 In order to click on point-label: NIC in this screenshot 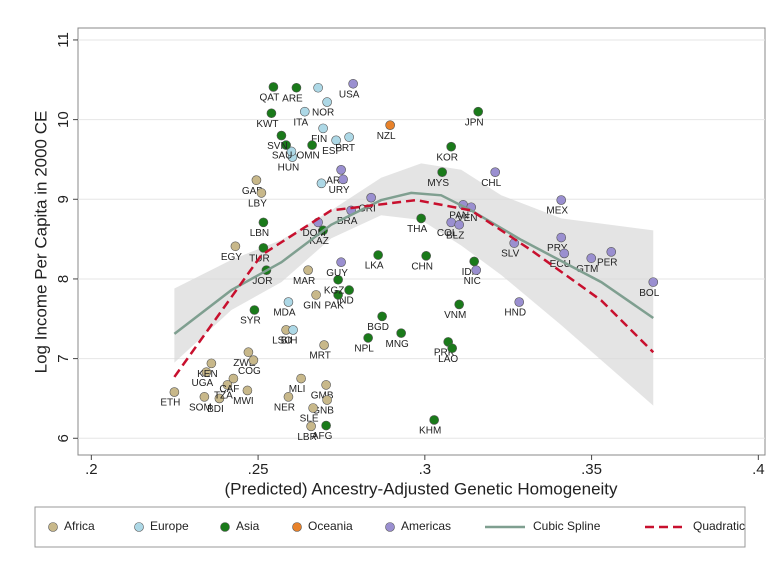, I will do `click(472, 281)`.